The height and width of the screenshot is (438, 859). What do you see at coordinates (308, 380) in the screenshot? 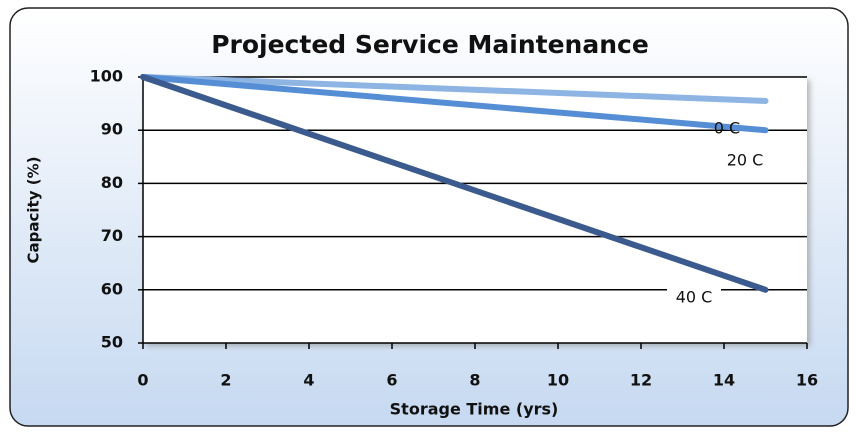
I see `x-tick-label: 4` at bounding box center [308, 380].